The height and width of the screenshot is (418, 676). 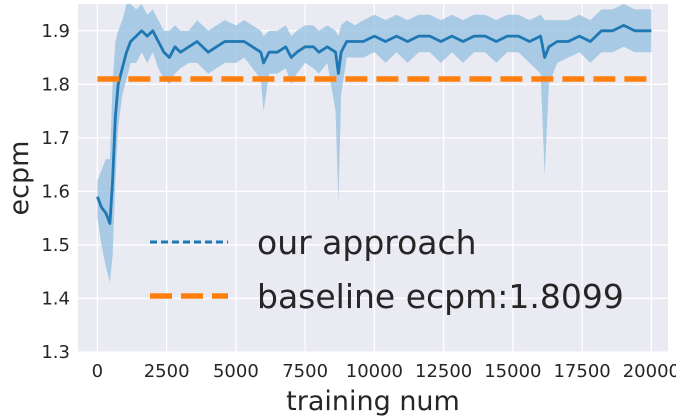 I want to click on y-tick-labels: 1.3 1.4 1.5 1.6 1.7 1.8 1.9, so click(x=55, y=192).